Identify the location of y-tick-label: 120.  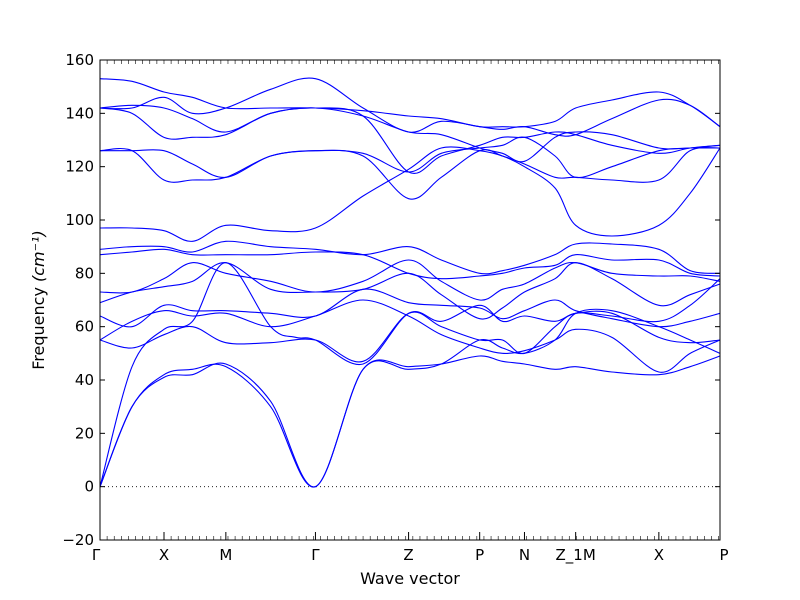
(79, 167).